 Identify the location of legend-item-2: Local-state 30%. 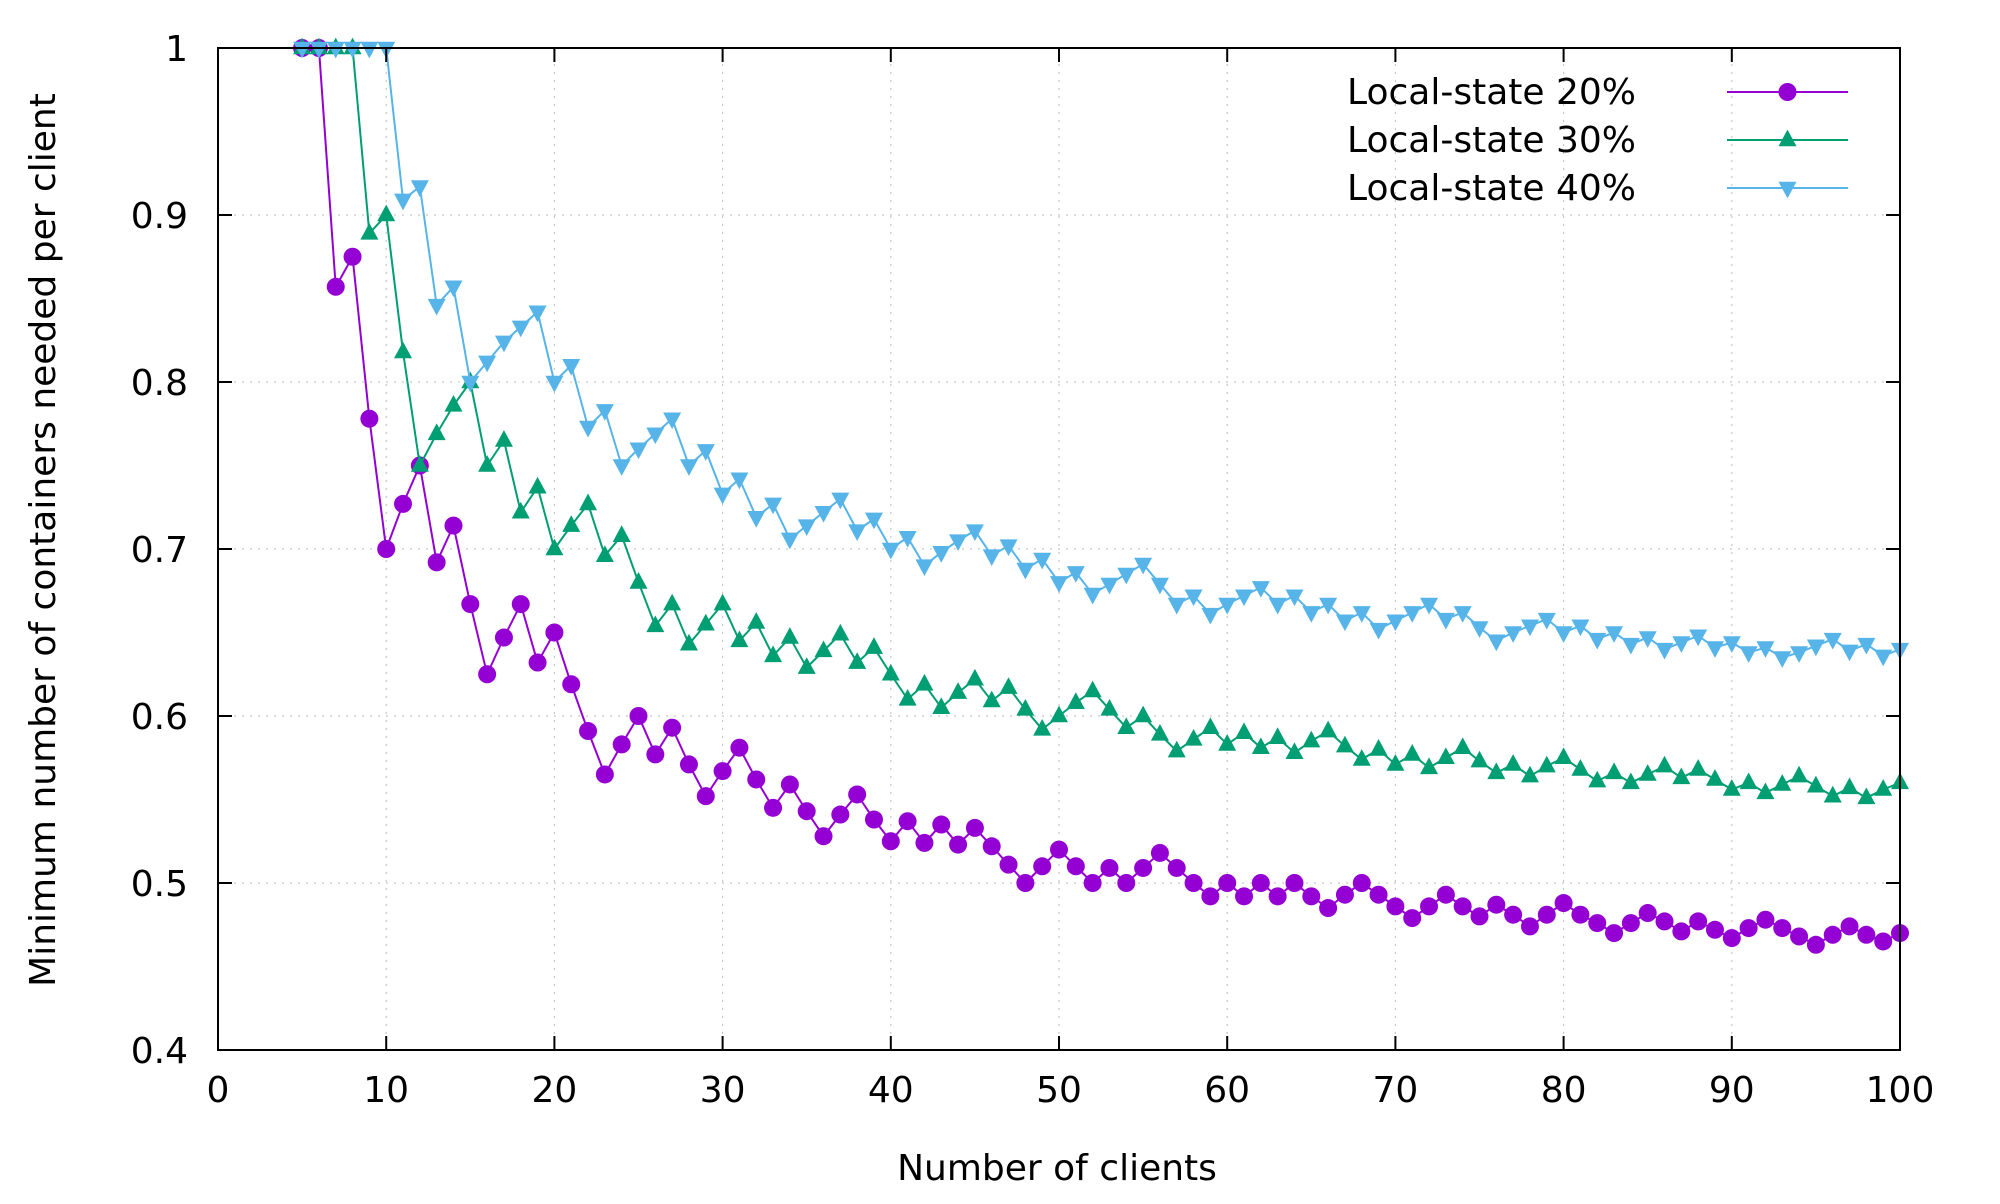
(1597, 140).